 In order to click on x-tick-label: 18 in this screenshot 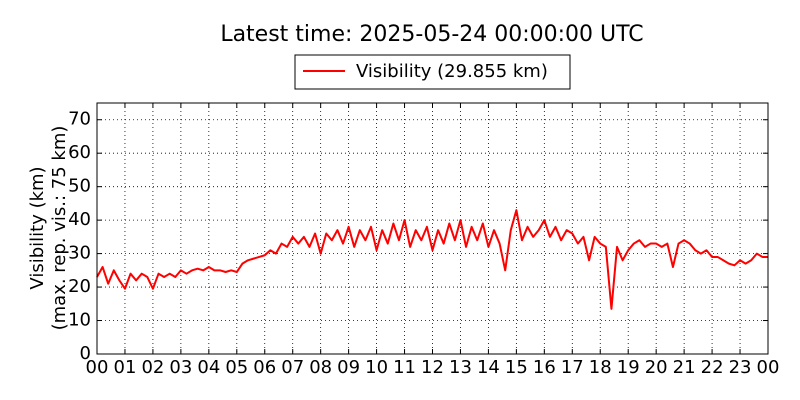, I will do `click(600, 367)`.